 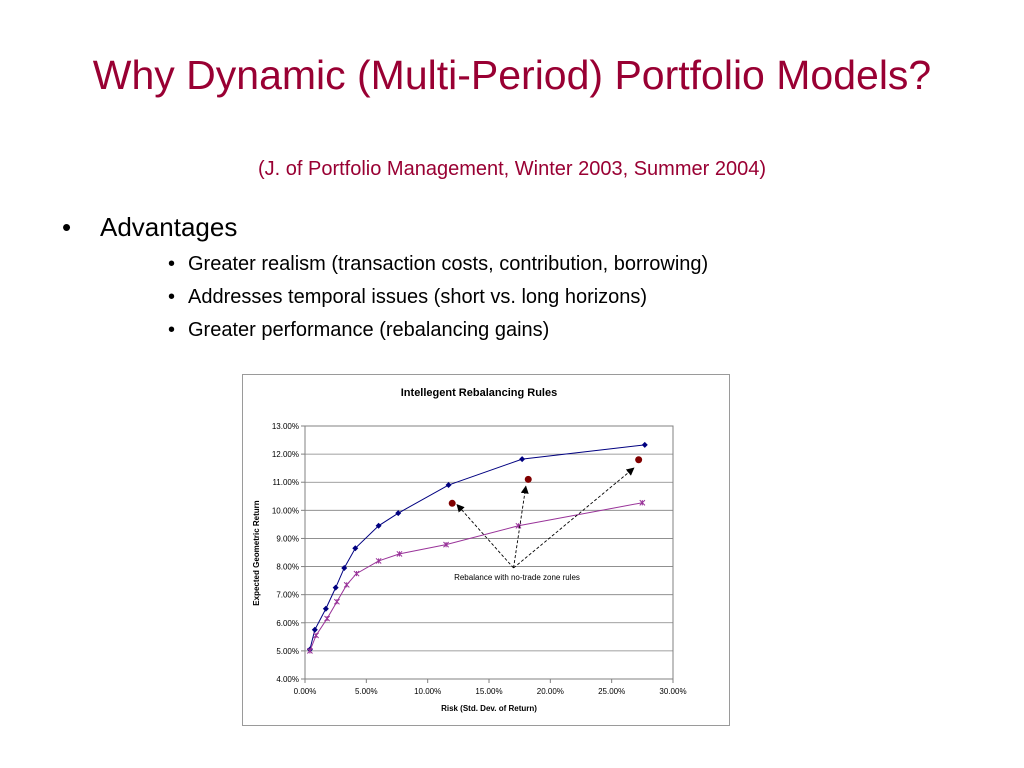 What do you see at coordinates (285, 510) in the screenshot?
I see `y-tick-label: 10.00%` at bounding box center [285, 510].